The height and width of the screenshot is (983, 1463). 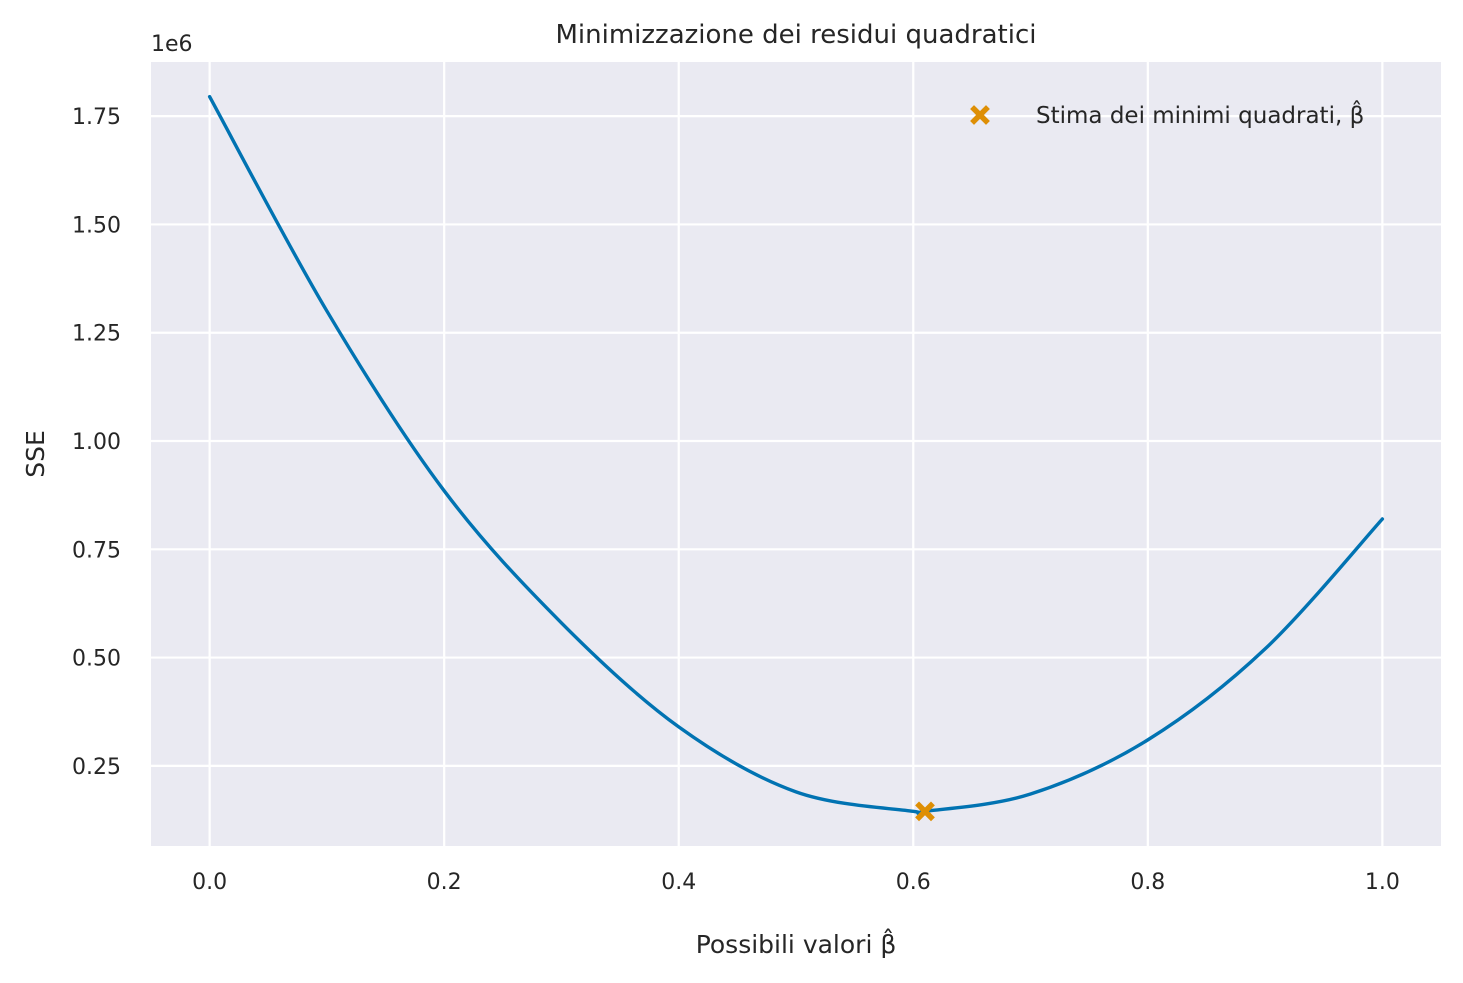 What do you see at coordinates (678, 882) in the screenshot?
I see `x-tick-label: 0.4` at bounding box center [678, 882].